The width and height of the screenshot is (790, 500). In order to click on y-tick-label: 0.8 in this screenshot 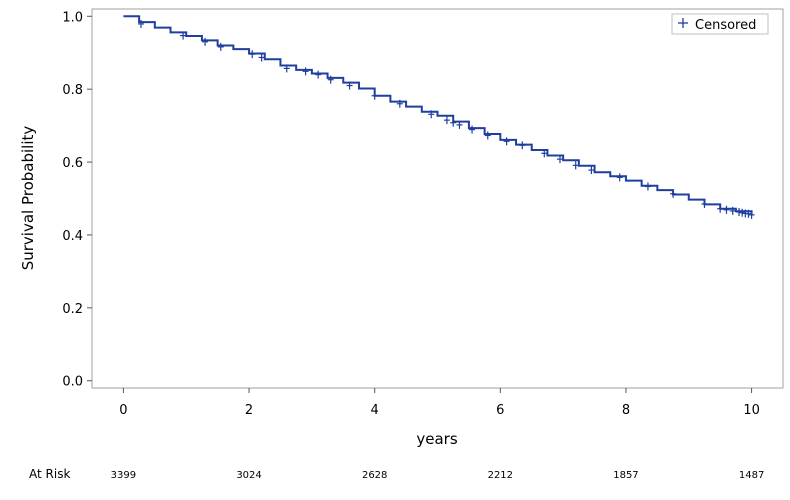, I will do `click(72, 90)`.